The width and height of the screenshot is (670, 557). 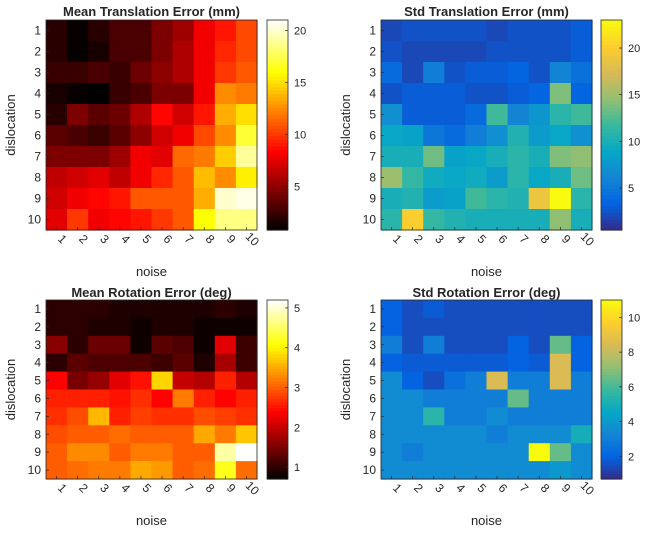 I want to click on x-tick-label: 4, so click(x=460, y=488).